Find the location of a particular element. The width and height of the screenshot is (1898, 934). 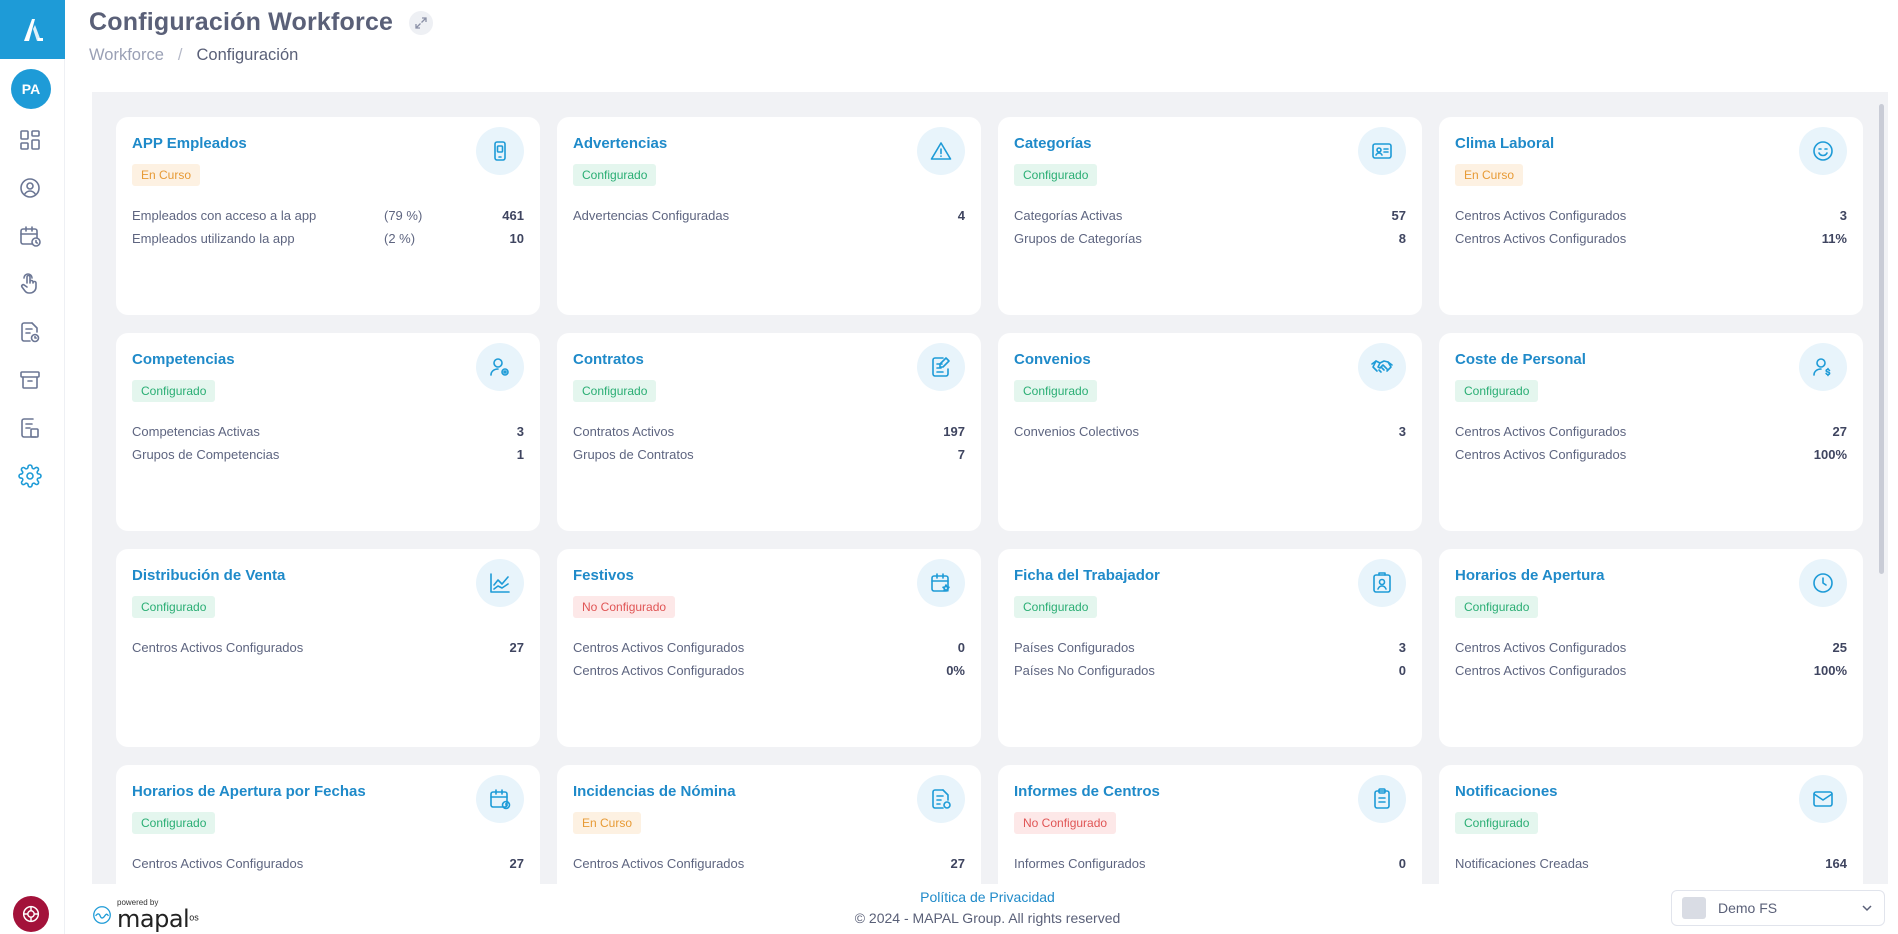

breadcrumb-workforce: Workforce is located at coordinates (126, 55).